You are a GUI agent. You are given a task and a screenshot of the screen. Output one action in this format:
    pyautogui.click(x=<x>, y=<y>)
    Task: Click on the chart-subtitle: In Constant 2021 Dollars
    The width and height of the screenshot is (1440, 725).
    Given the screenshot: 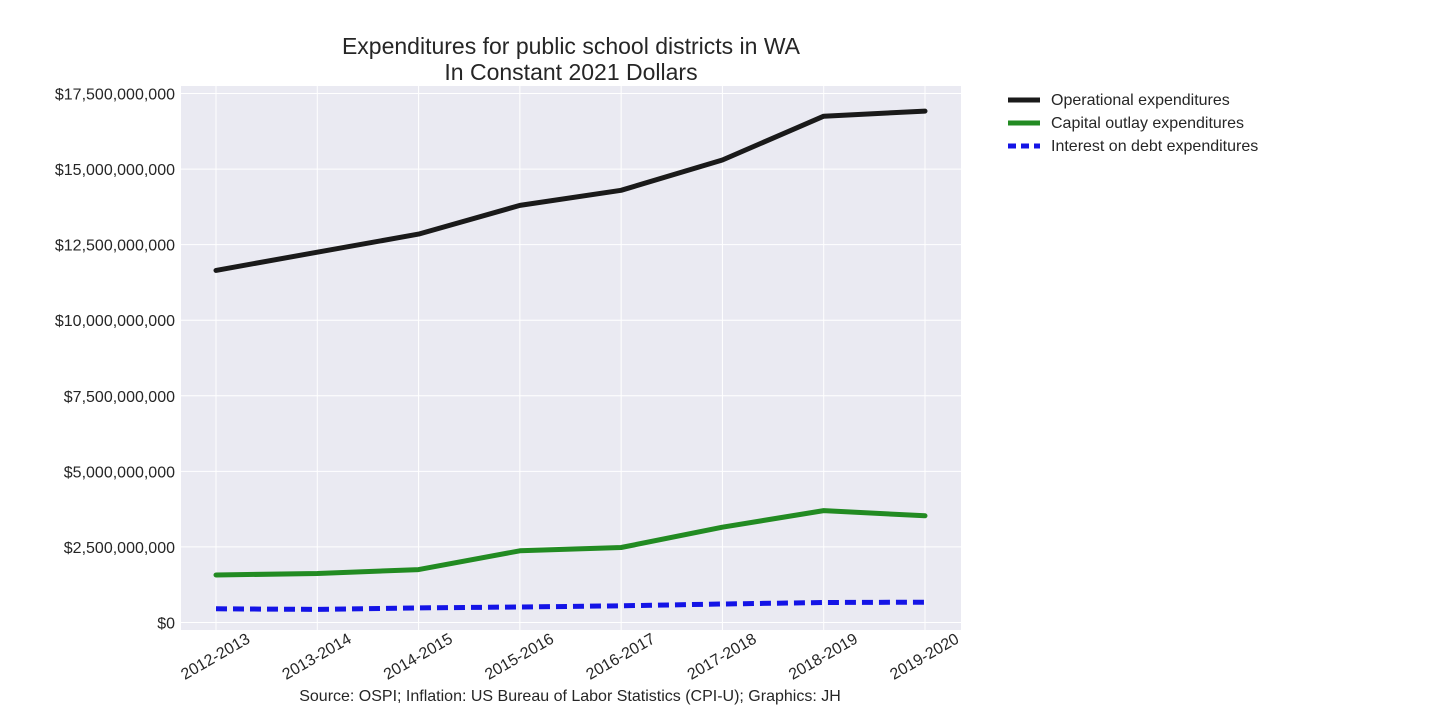 What is the action you would take?
    pyautogui.click(x=570, y=72)
    